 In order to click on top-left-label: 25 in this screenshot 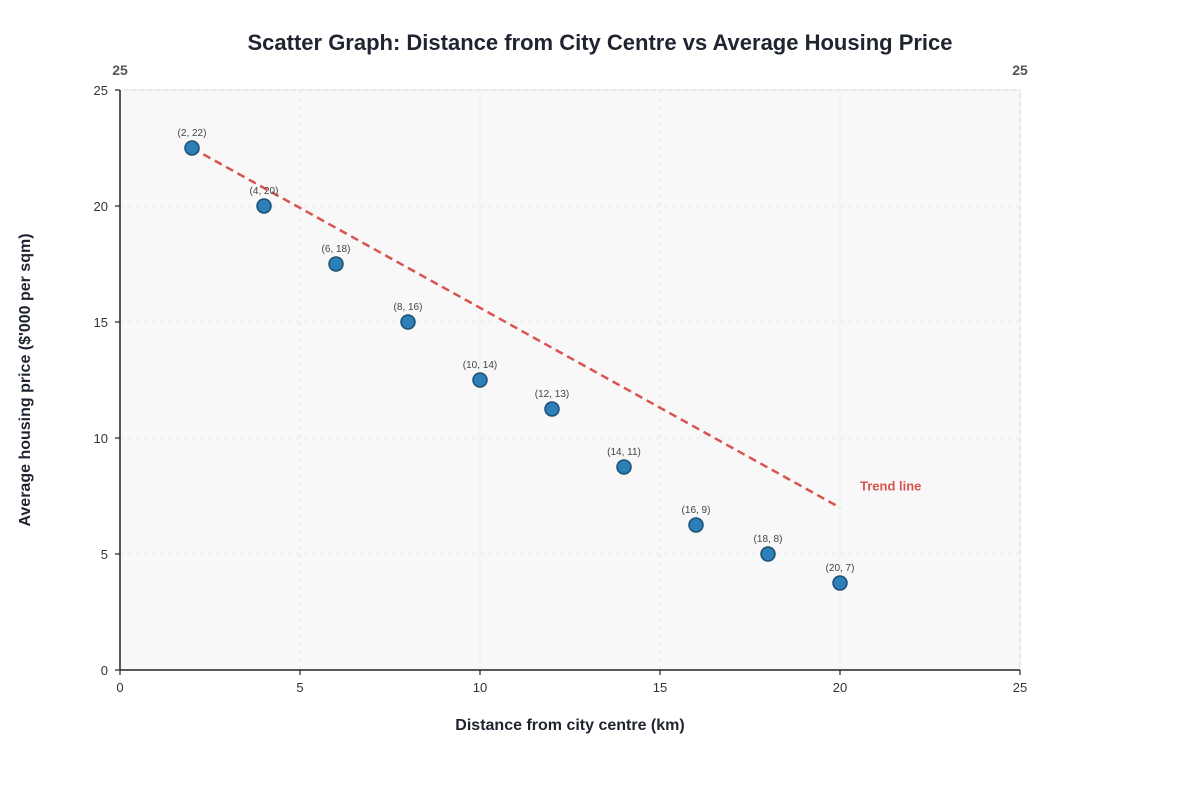, I will do `click(120, 70)`.